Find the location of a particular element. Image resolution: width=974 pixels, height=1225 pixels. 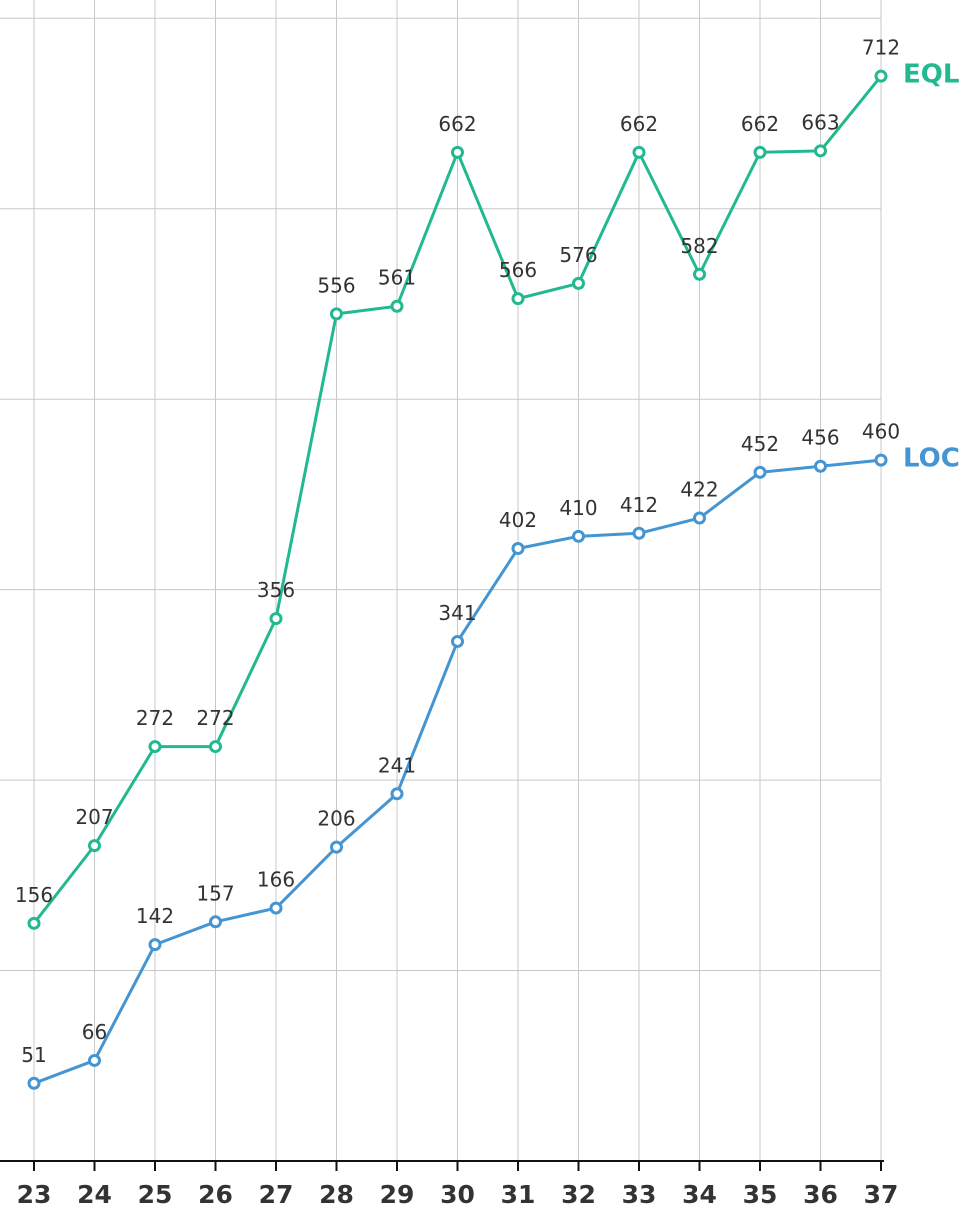

x-tick-label: 25 is located at coordinates (155, 1194).